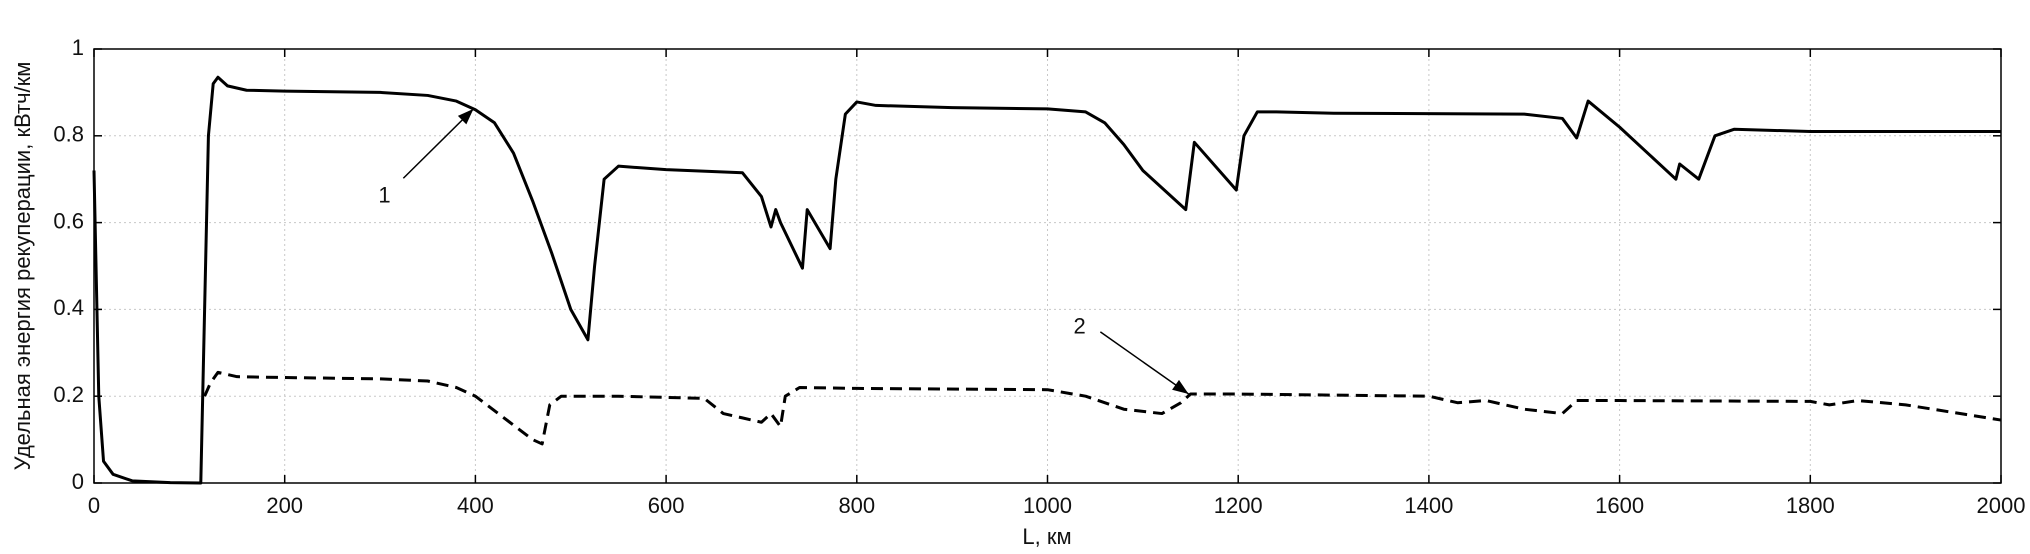 This screenshot has width=2030, height=554. I want to click on x-tick-label: 0, so click(94, 505).